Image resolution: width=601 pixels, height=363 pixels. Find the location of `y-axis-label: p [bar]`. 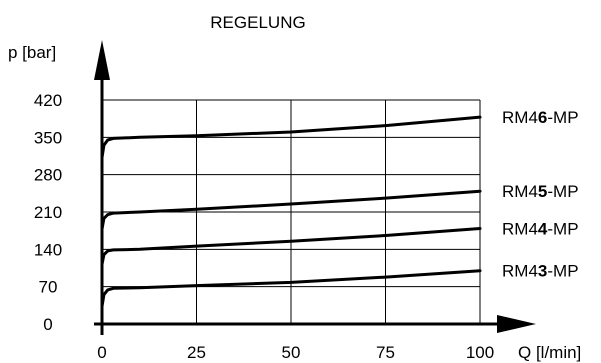

y-axis-label: p [bar] is located at coordinates (32, 52).